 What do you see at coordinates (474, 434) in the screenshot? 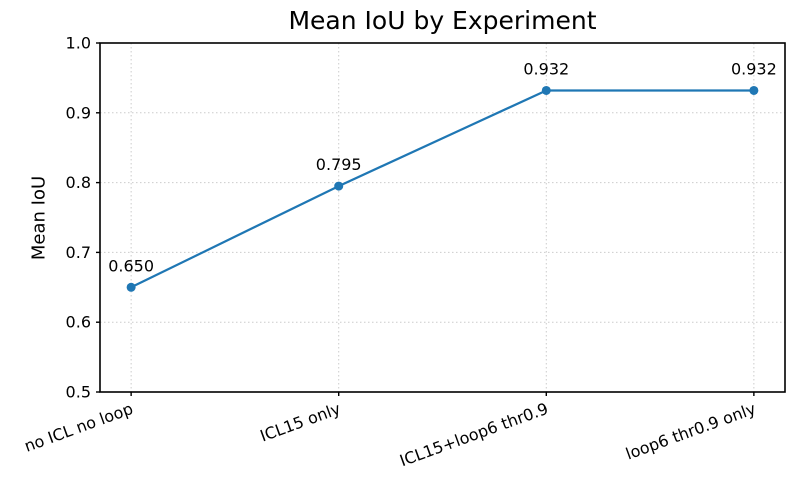
I see `x-tick-label: ICL15+loop6 thr0.9` at bounding box center [474, 434].